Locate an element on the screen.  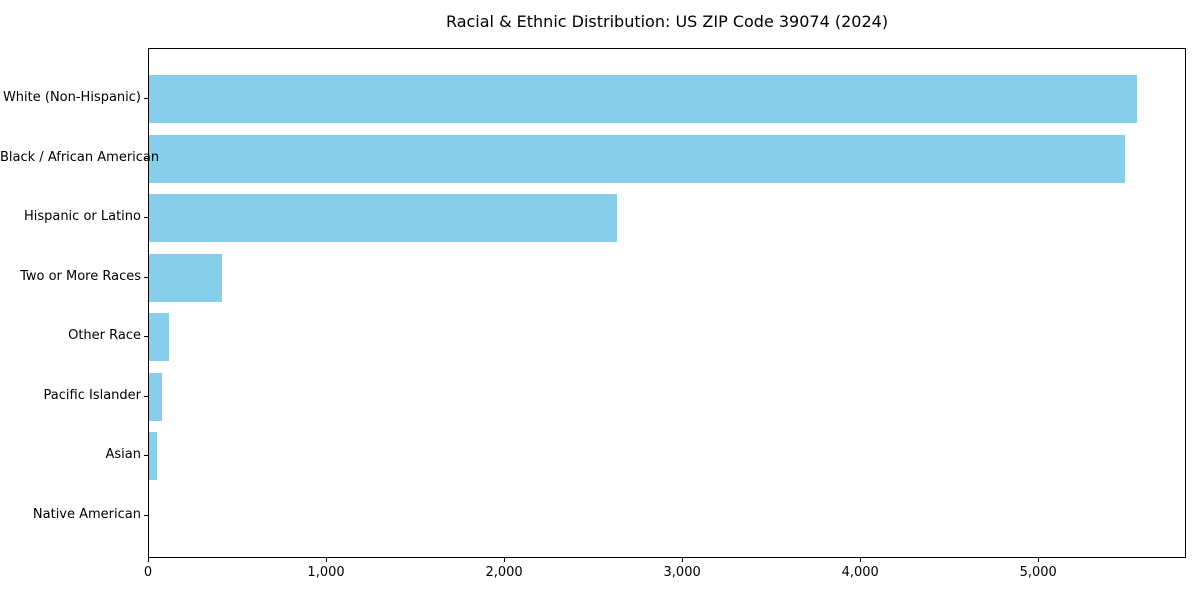
y-tick-label-other-race: Other Race is located at coordinates (104, 335).